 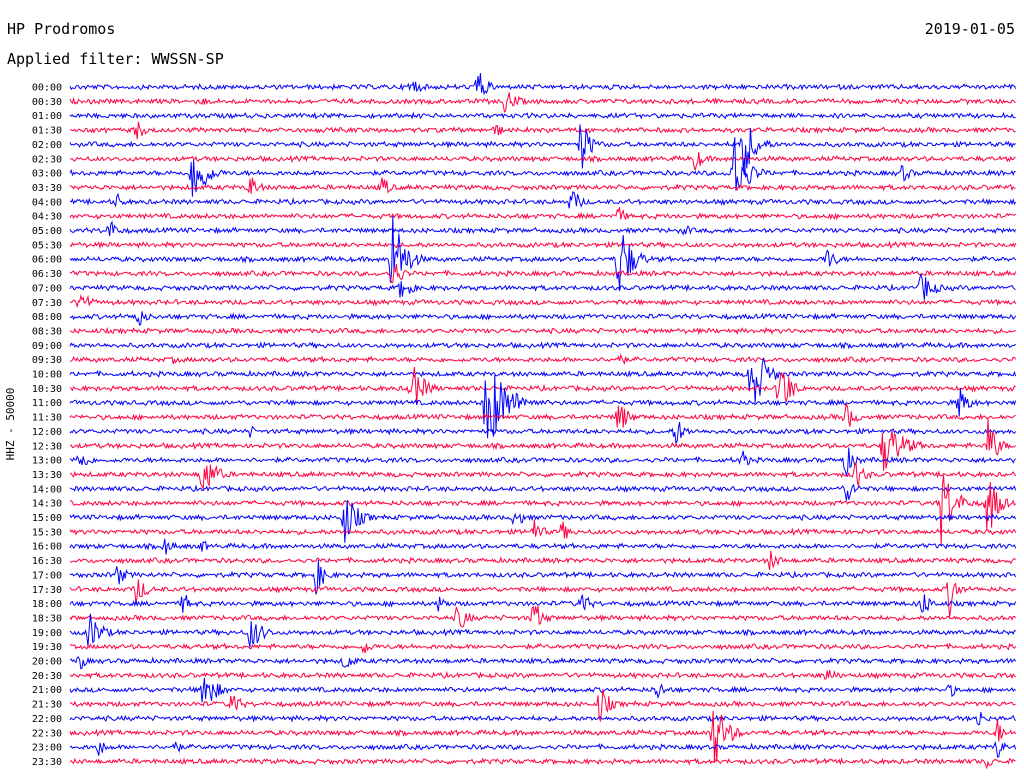 I want to click on time-label: 14:00, so click(x=47, y=489).